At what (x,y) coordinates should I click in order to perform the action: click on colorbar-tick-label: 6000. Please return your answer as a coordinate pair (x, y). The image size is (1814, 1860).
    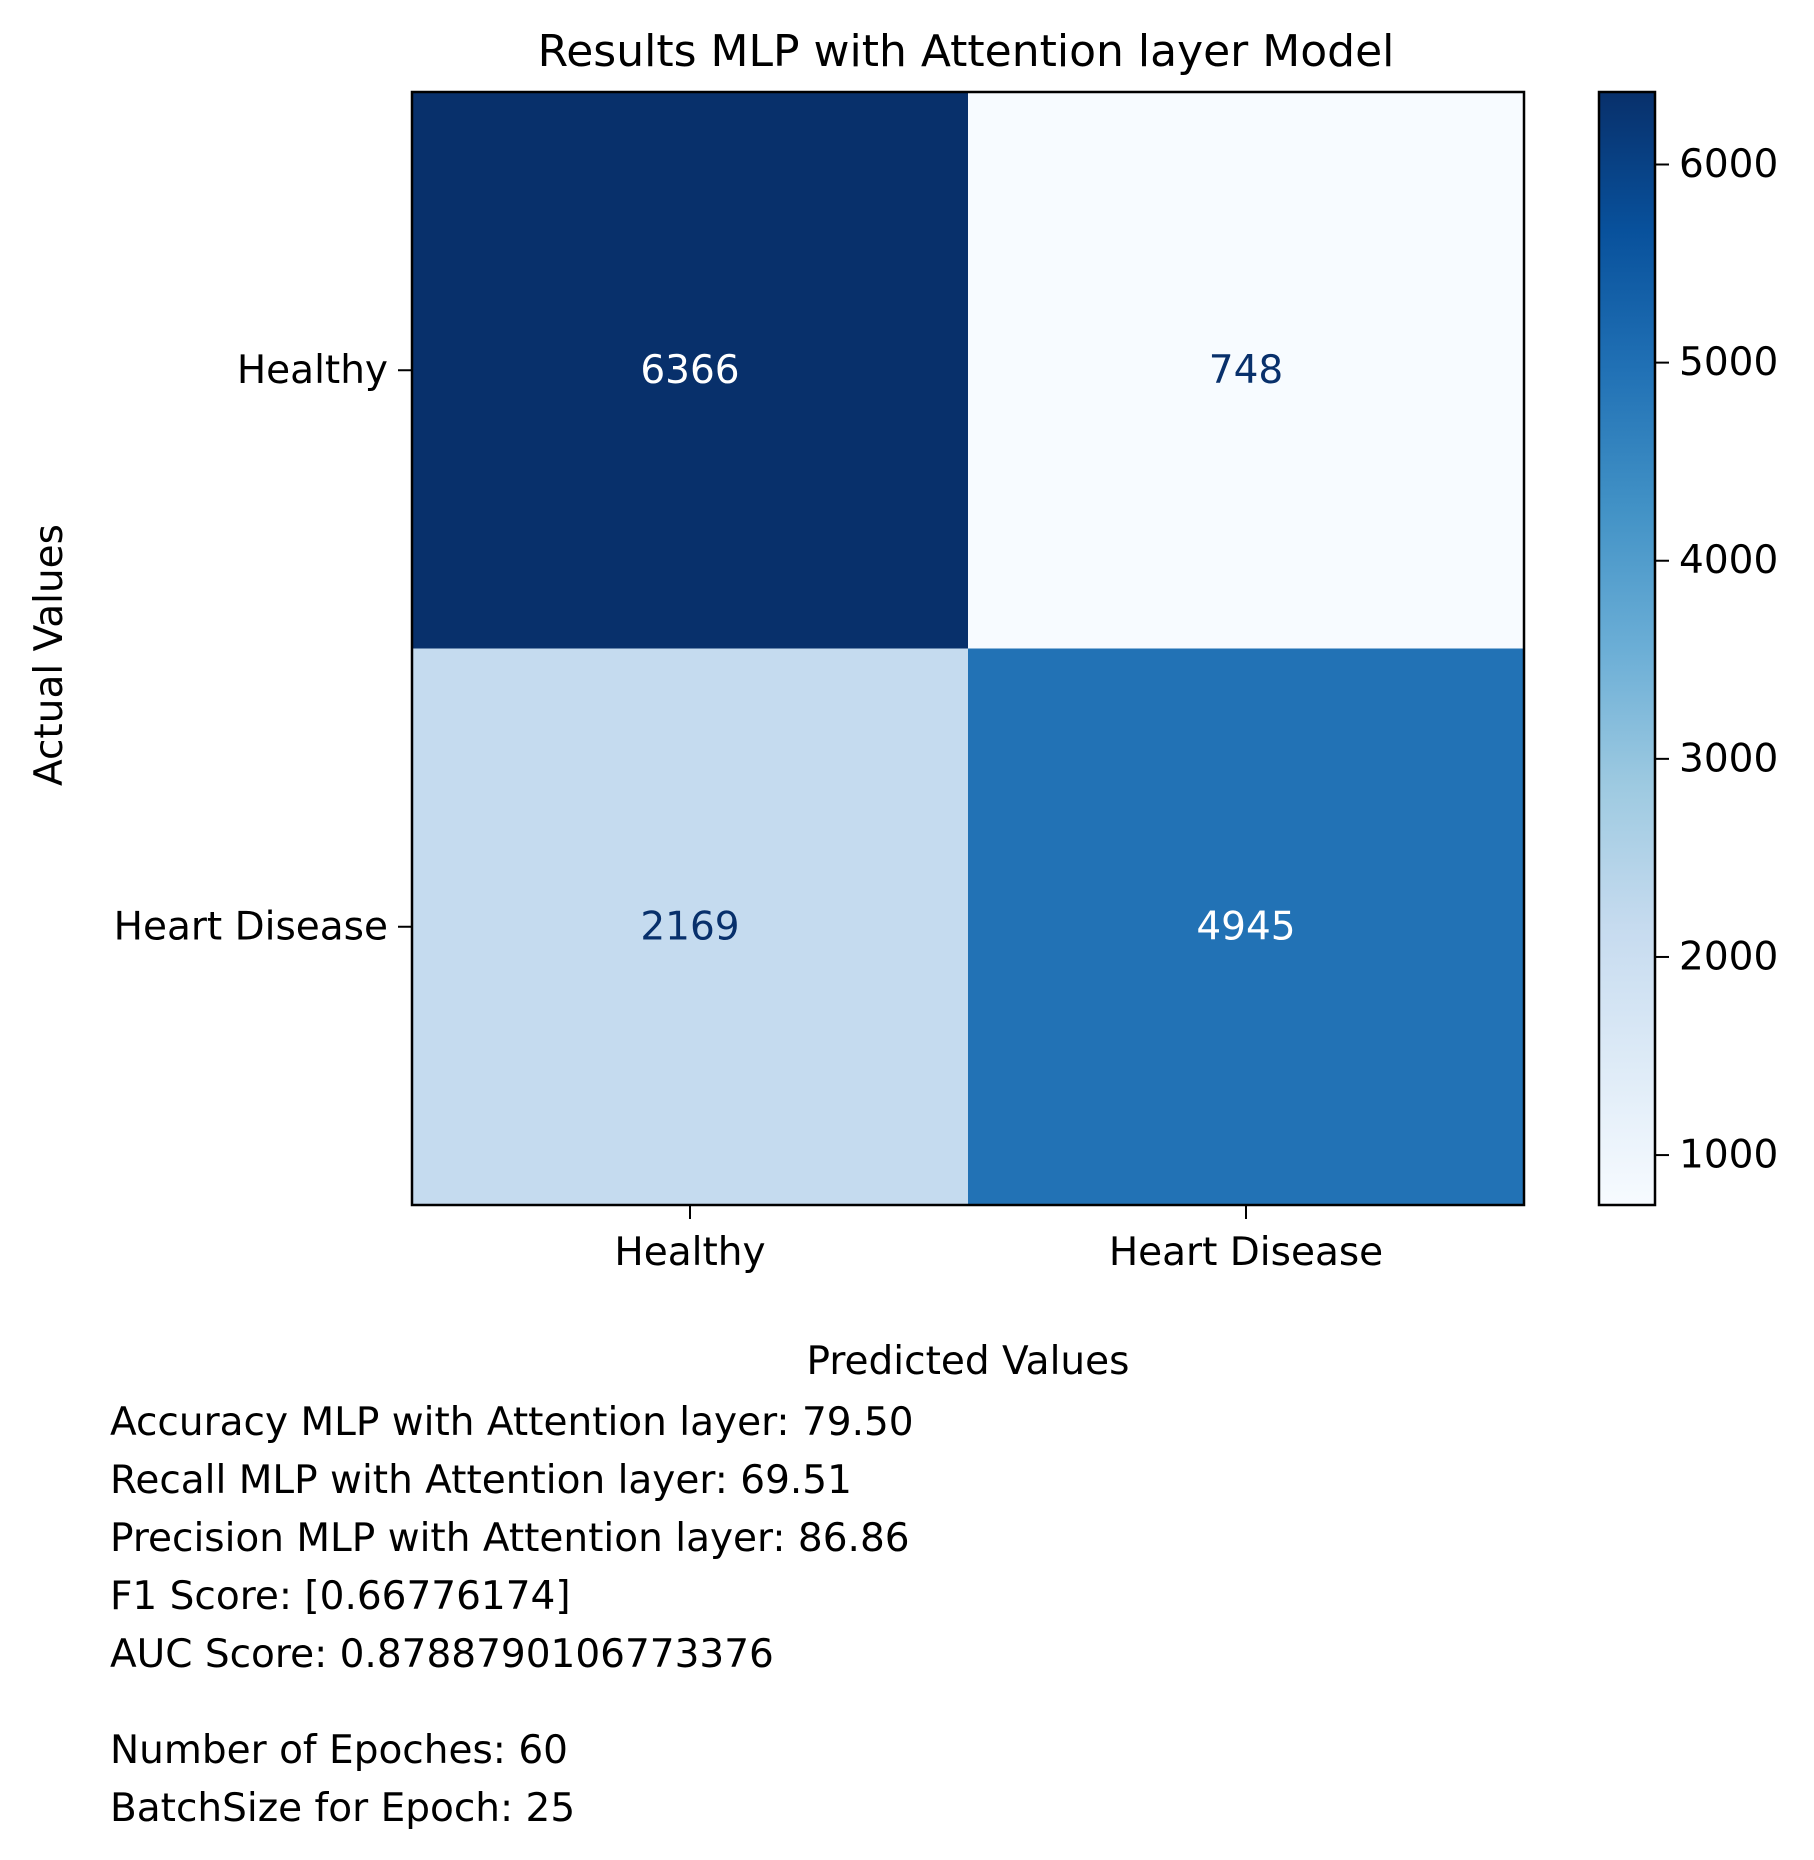
    Looking at the image, I should click on (1728, 164).